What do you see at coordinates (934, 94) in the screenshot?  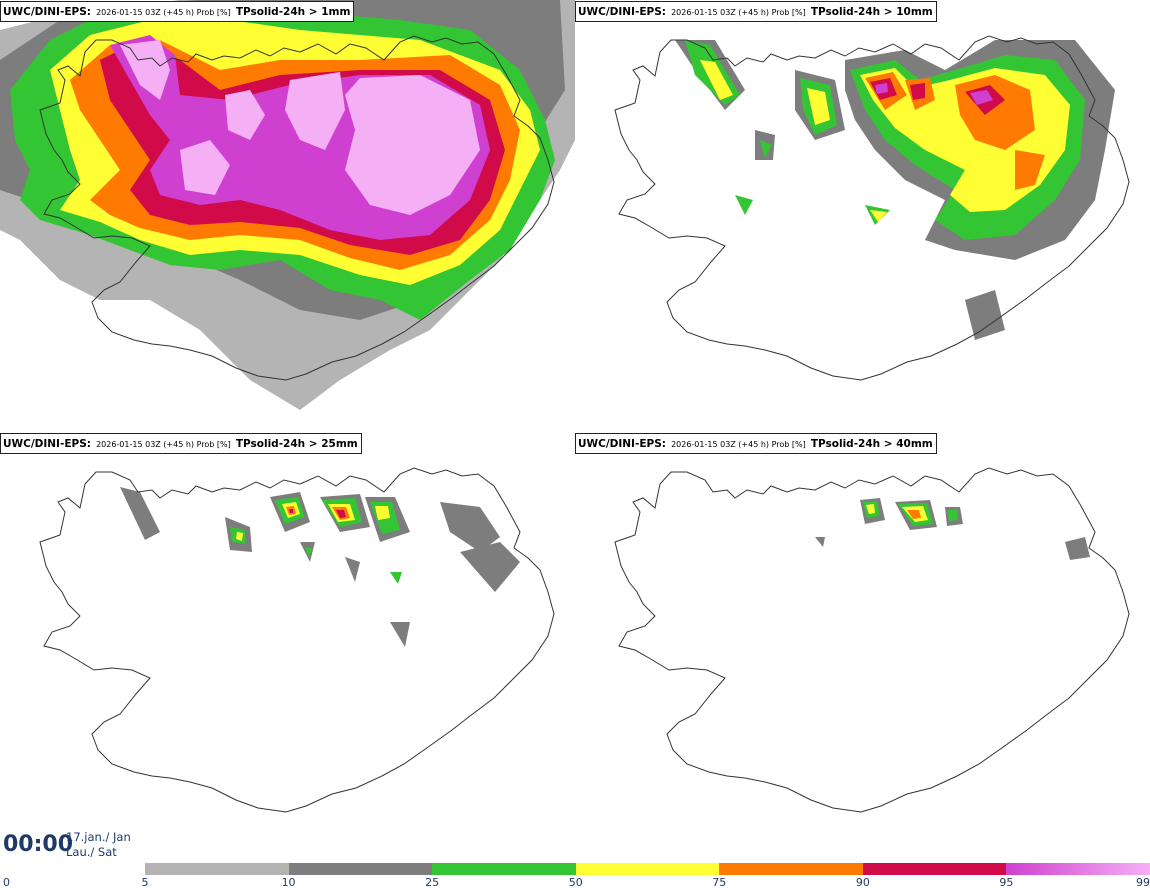 I see `prob-95-area` at bounding box center [934, 94].